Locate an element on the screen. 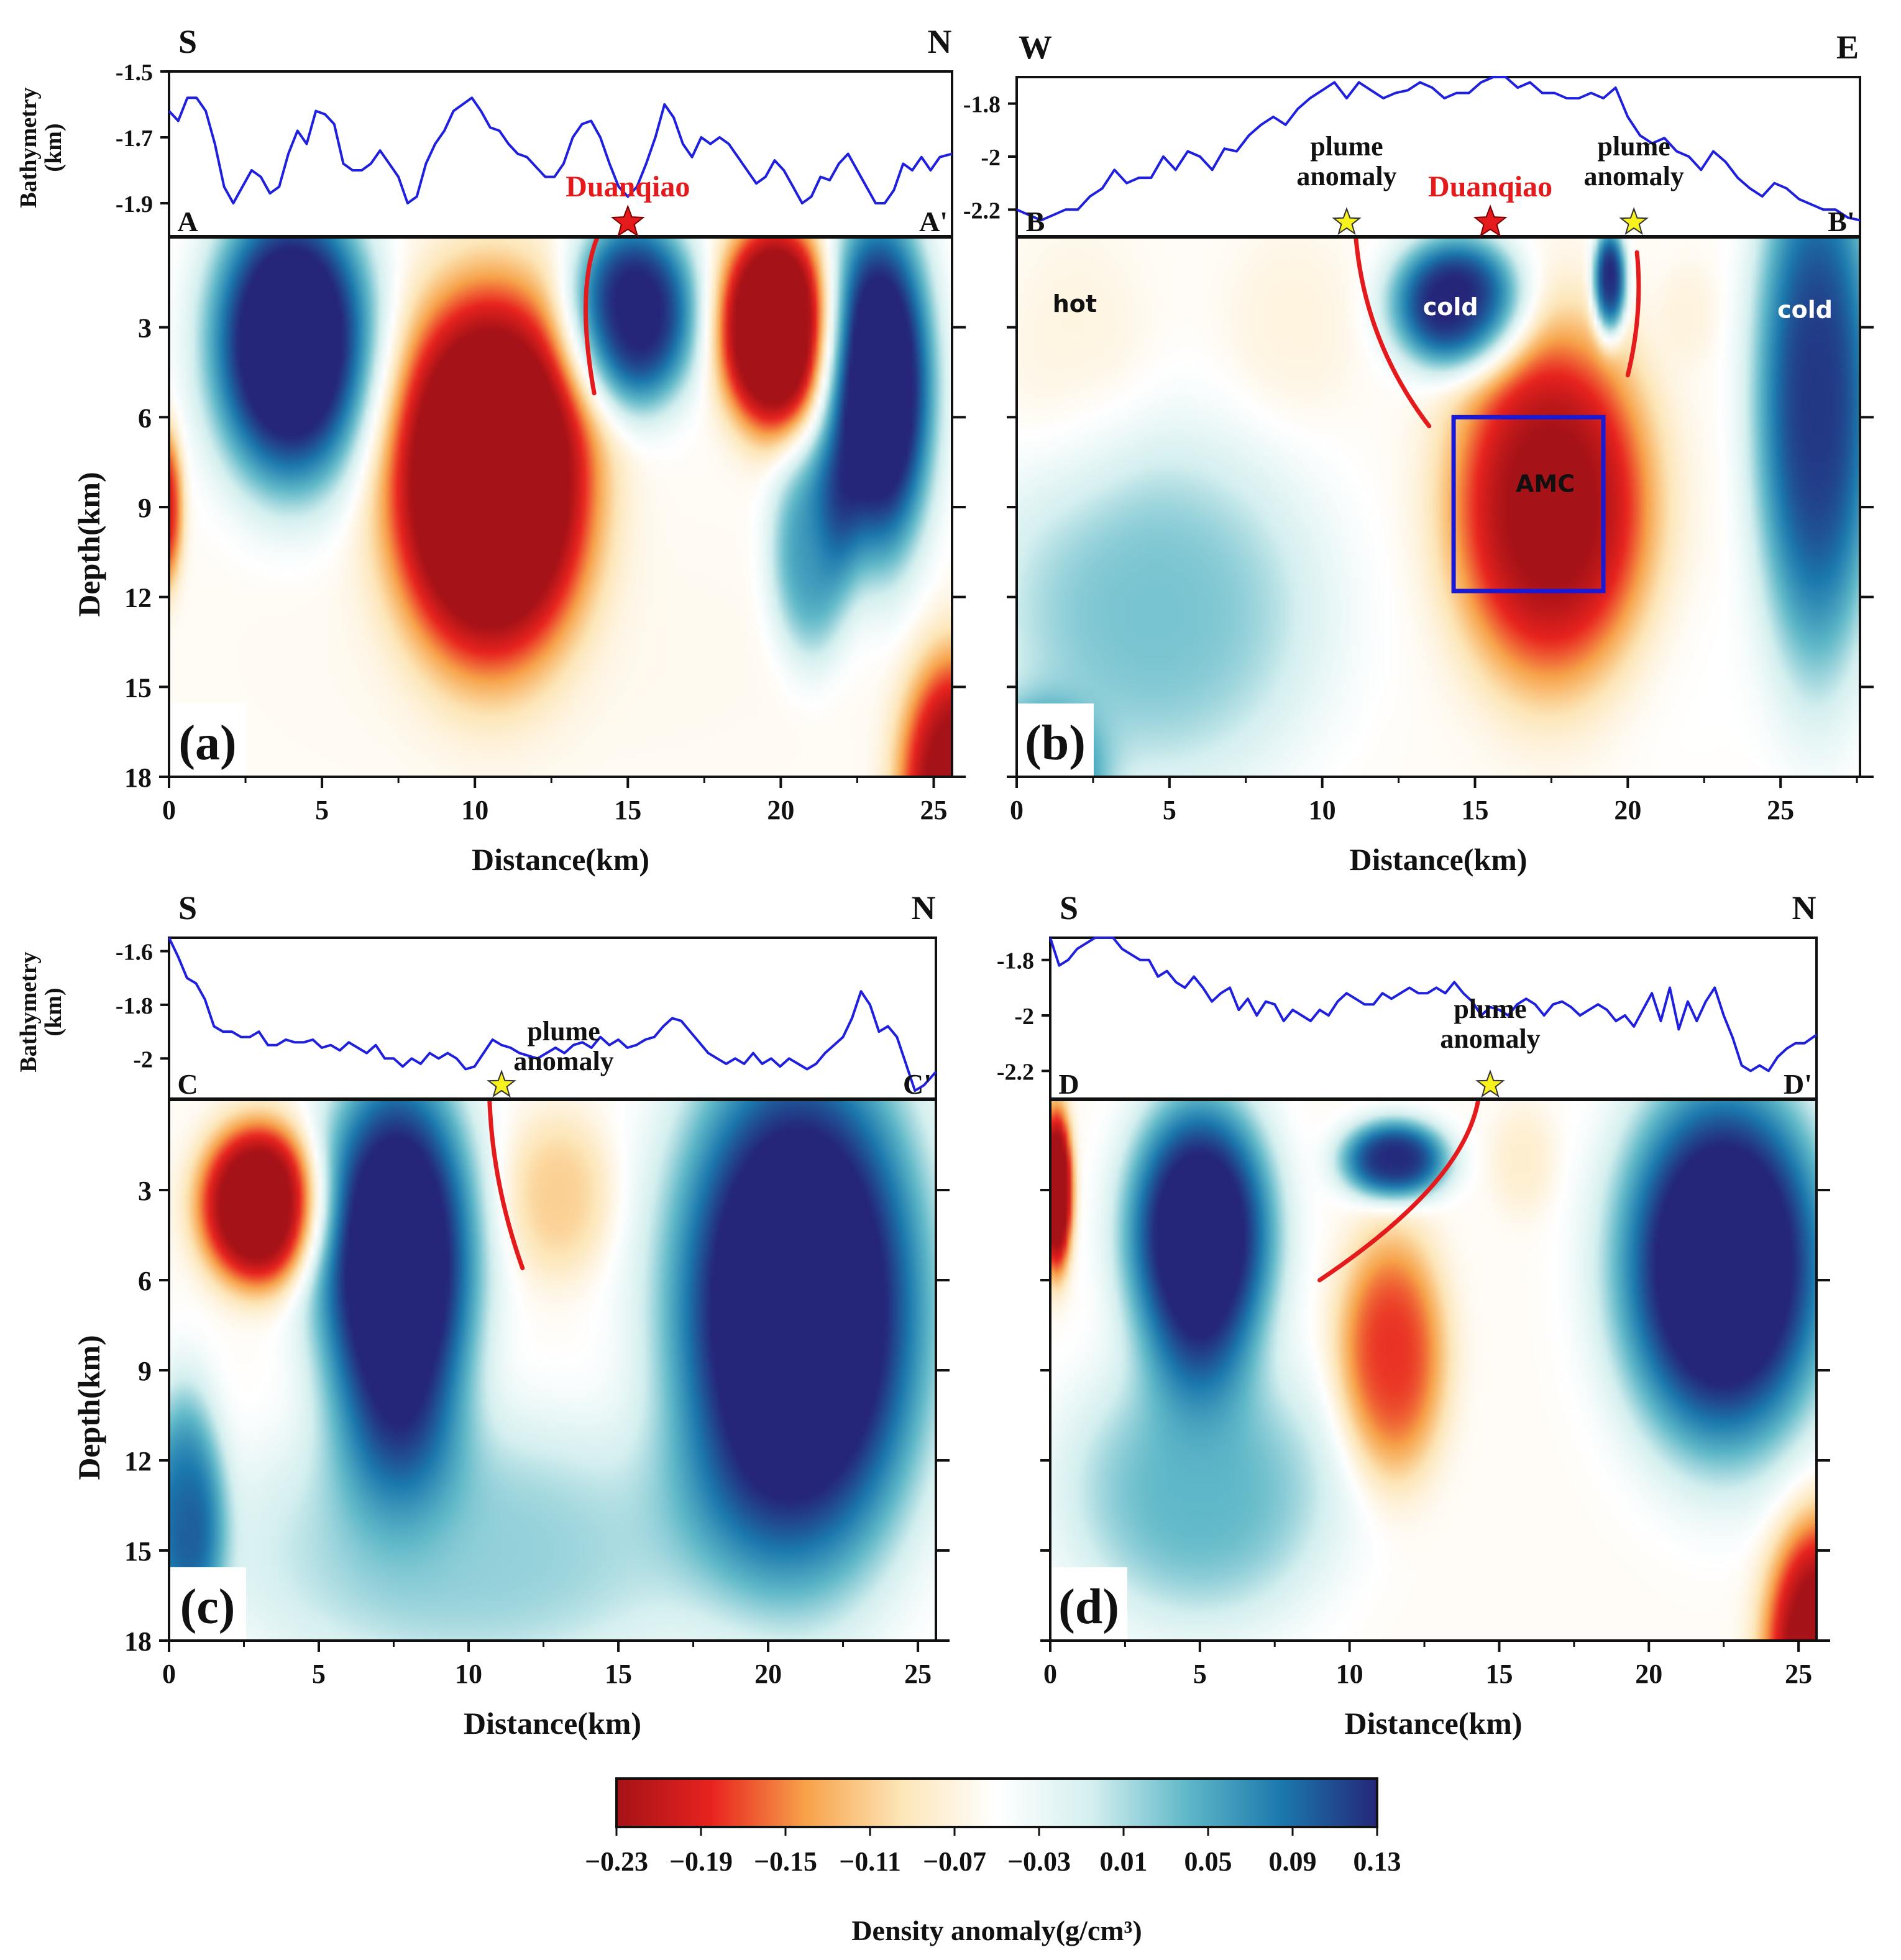 This screenshot has width=1901, height=1960. profile-end-label: D' is located at coordinates (1798, 1084).